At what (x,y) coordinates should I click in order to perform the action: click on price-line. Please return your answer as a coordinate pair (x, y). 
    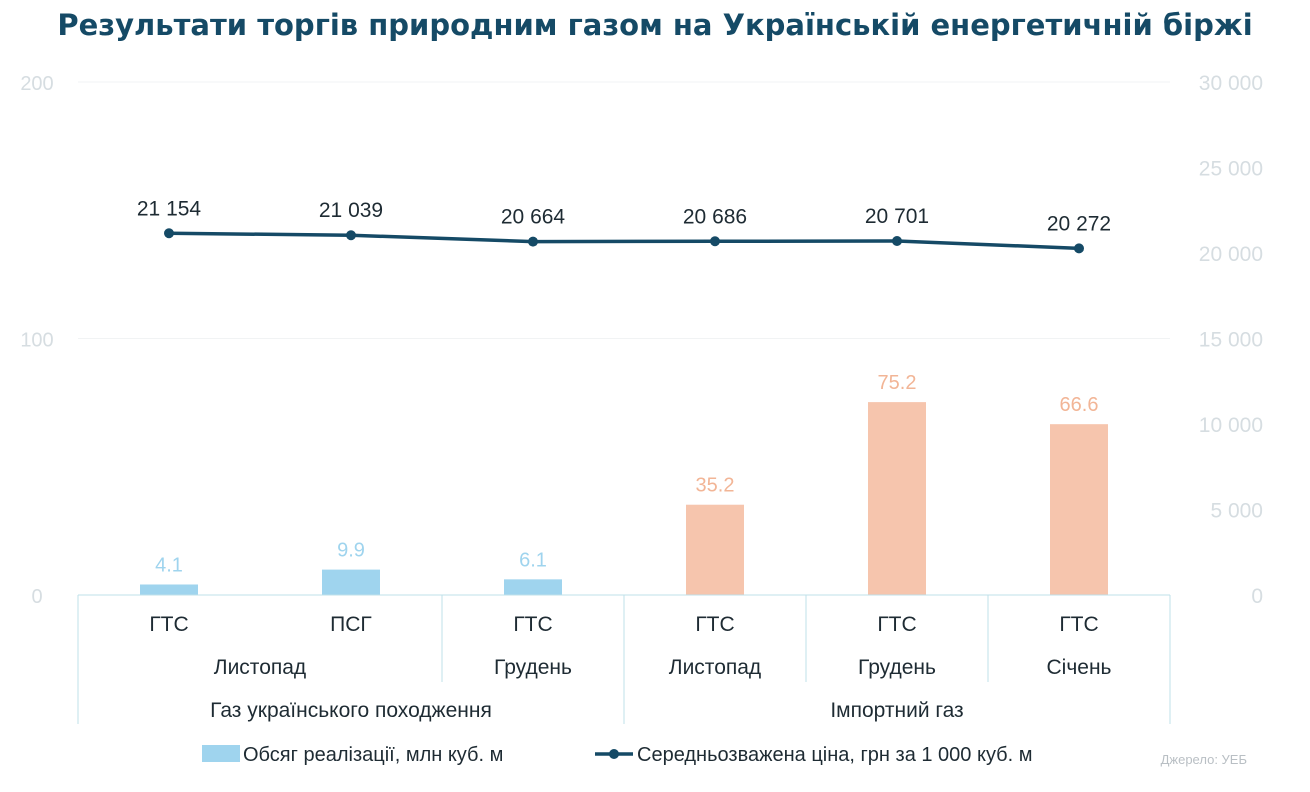
    Looking at the image, I should click on (624, 241).